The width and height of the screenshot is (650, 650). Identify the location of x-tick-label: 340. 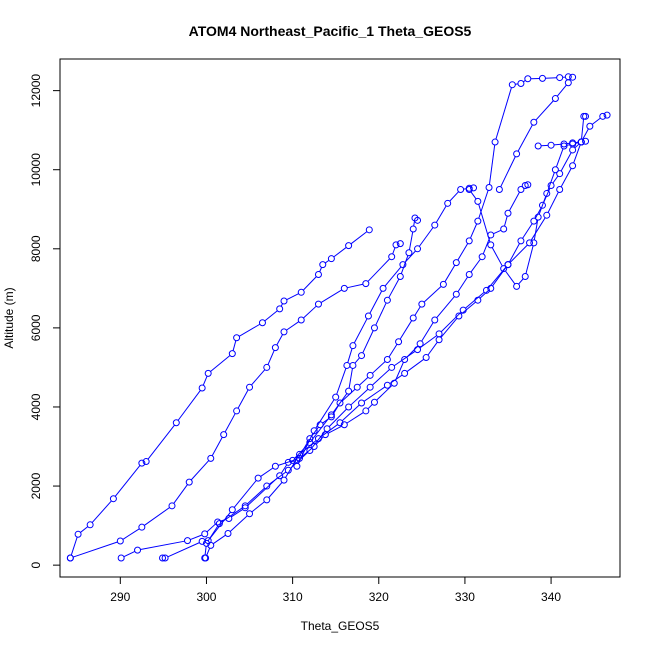
(551, 597).